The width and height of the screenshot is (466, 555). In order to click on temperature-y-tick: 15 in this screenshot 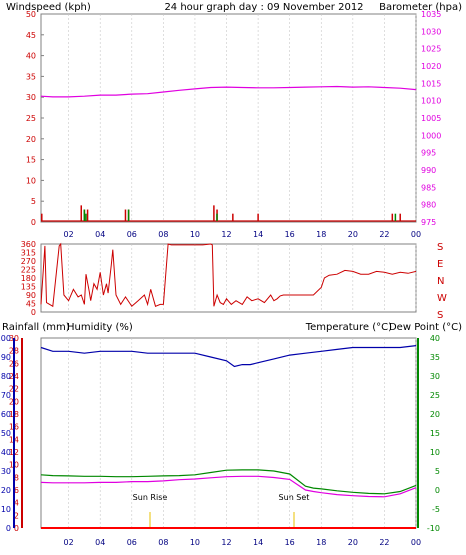, I will do `click(435, 433)`.